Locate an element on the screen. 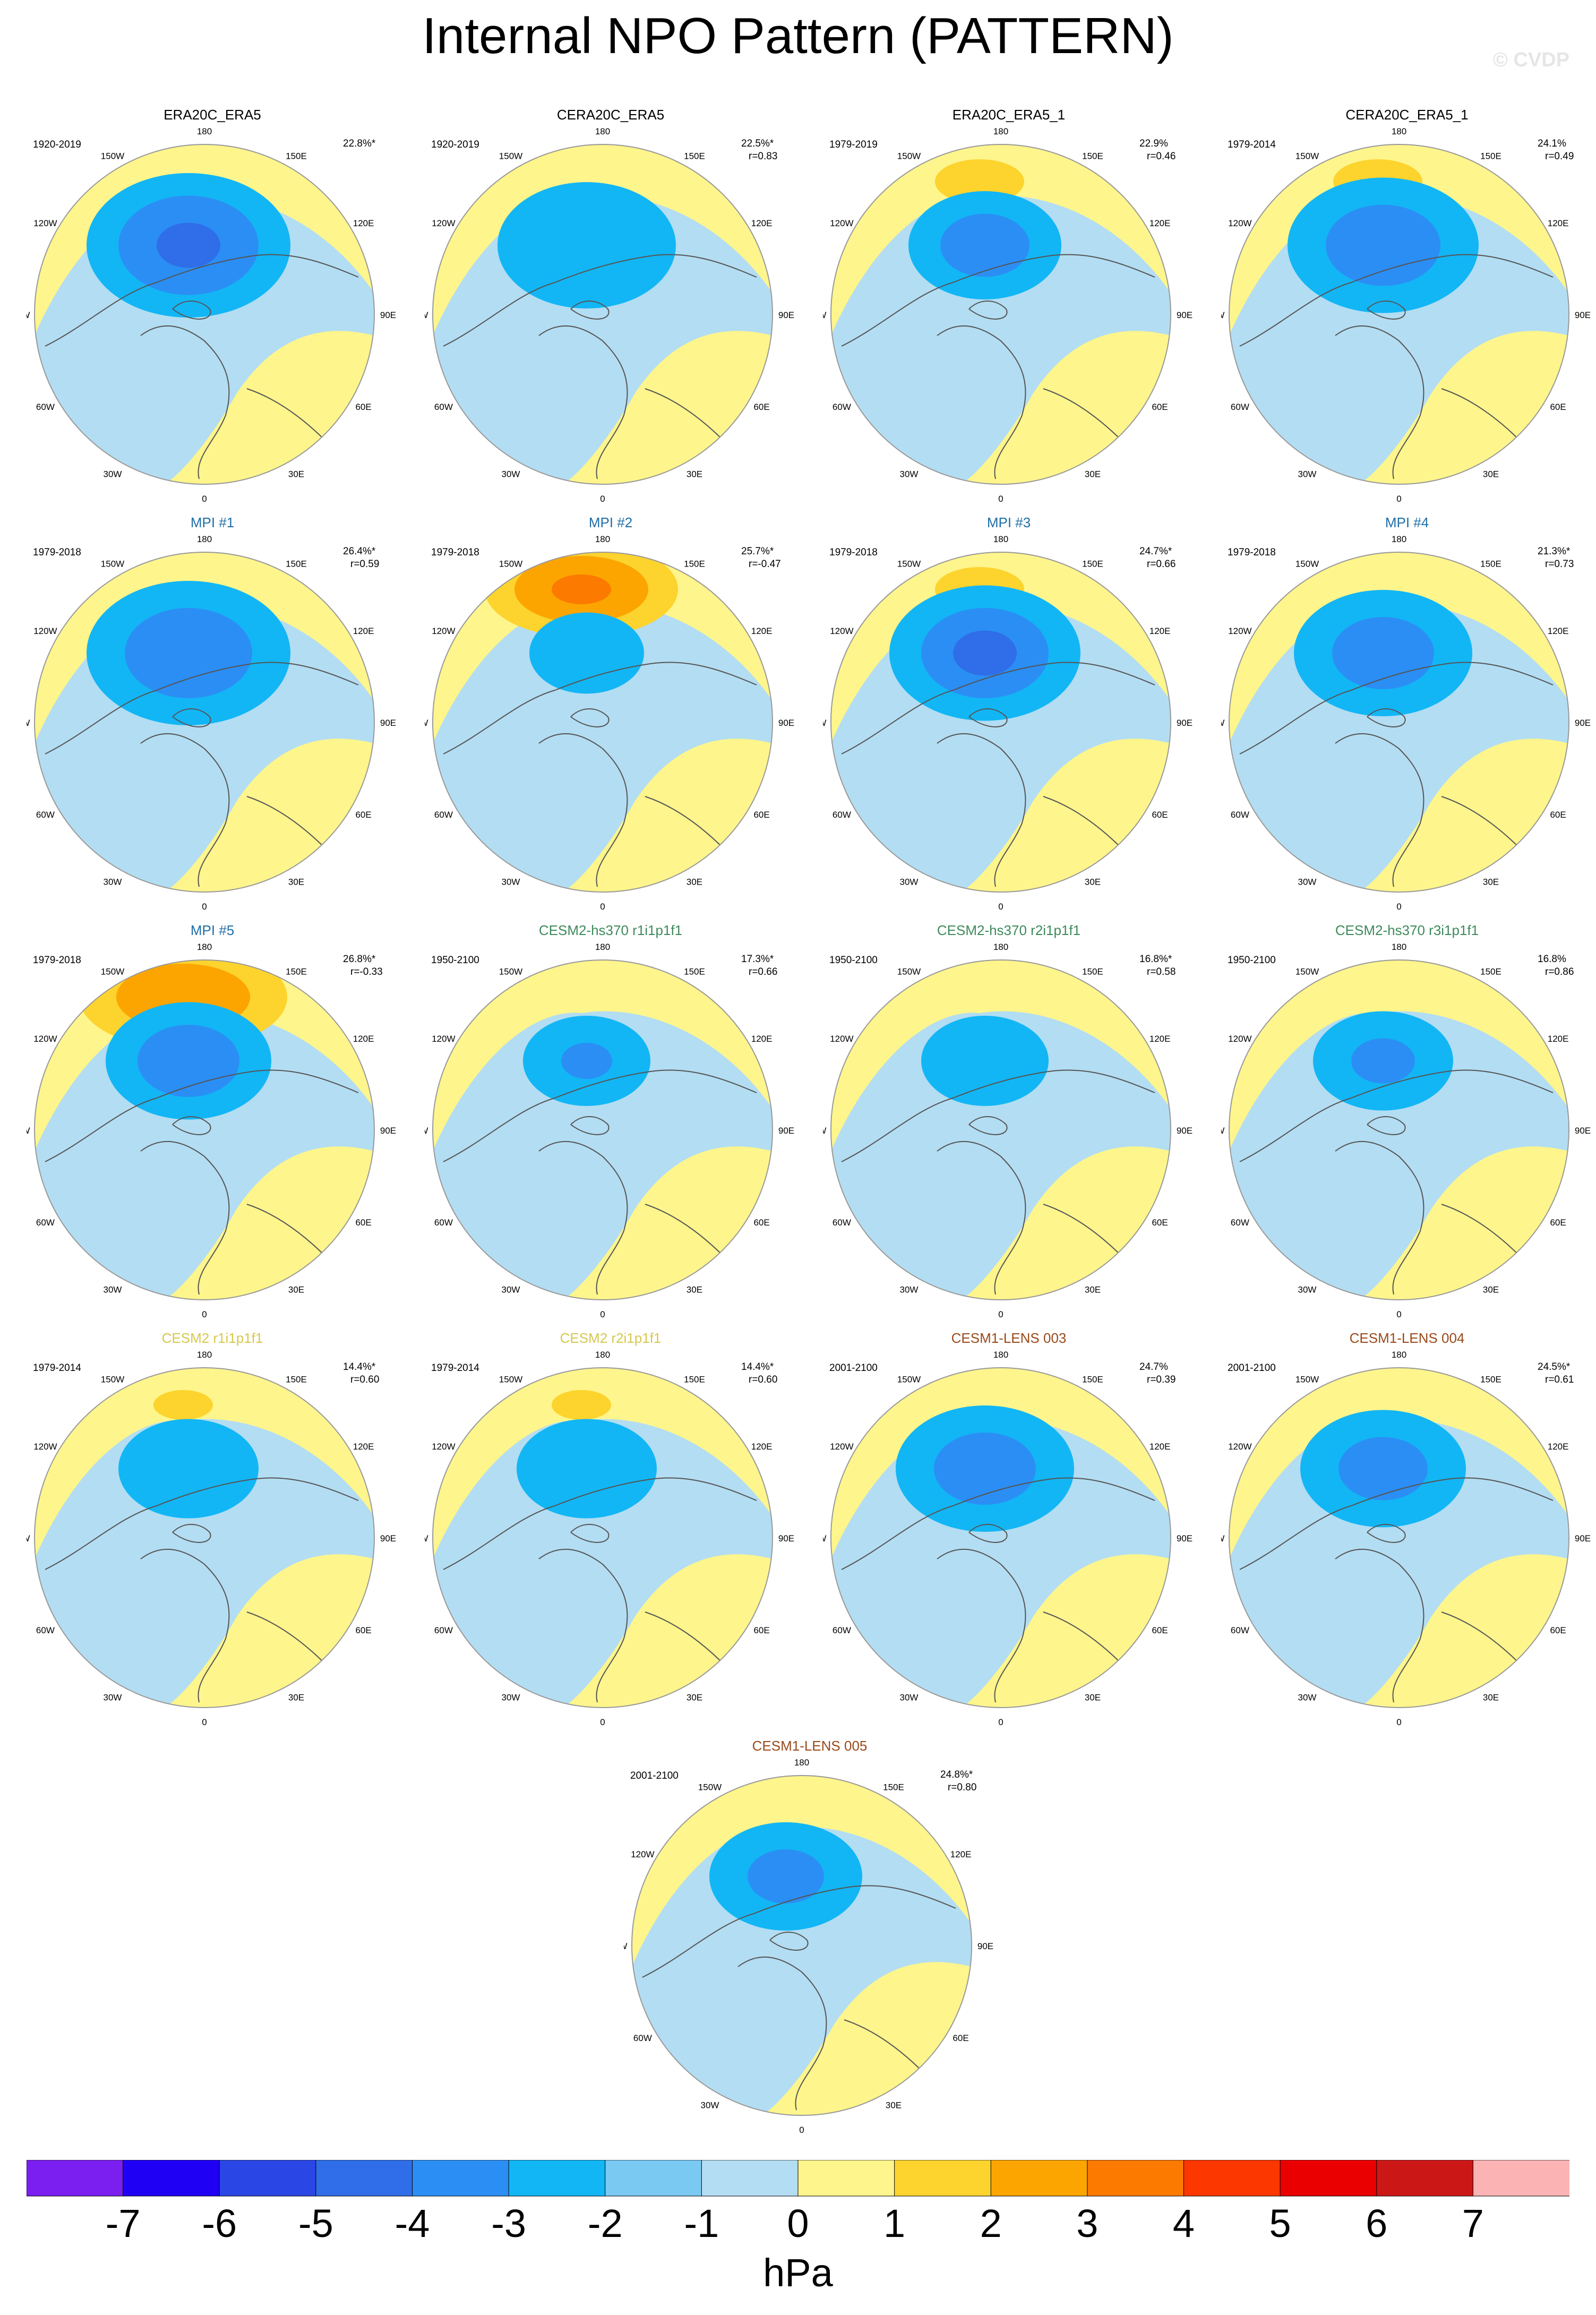 This screenshot has width=1596, height=2315. panel-pattern-correlation: r=0.86 is located at coordinates (1559, 972).